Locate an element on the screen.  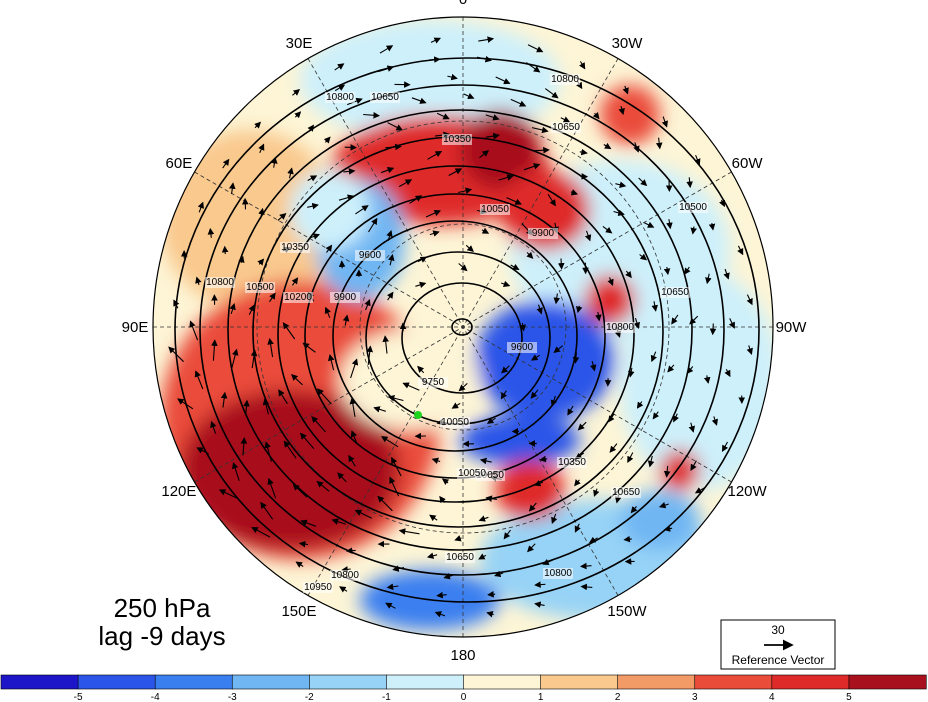
contour-label: 10500 is located at coordinates (693, 207).